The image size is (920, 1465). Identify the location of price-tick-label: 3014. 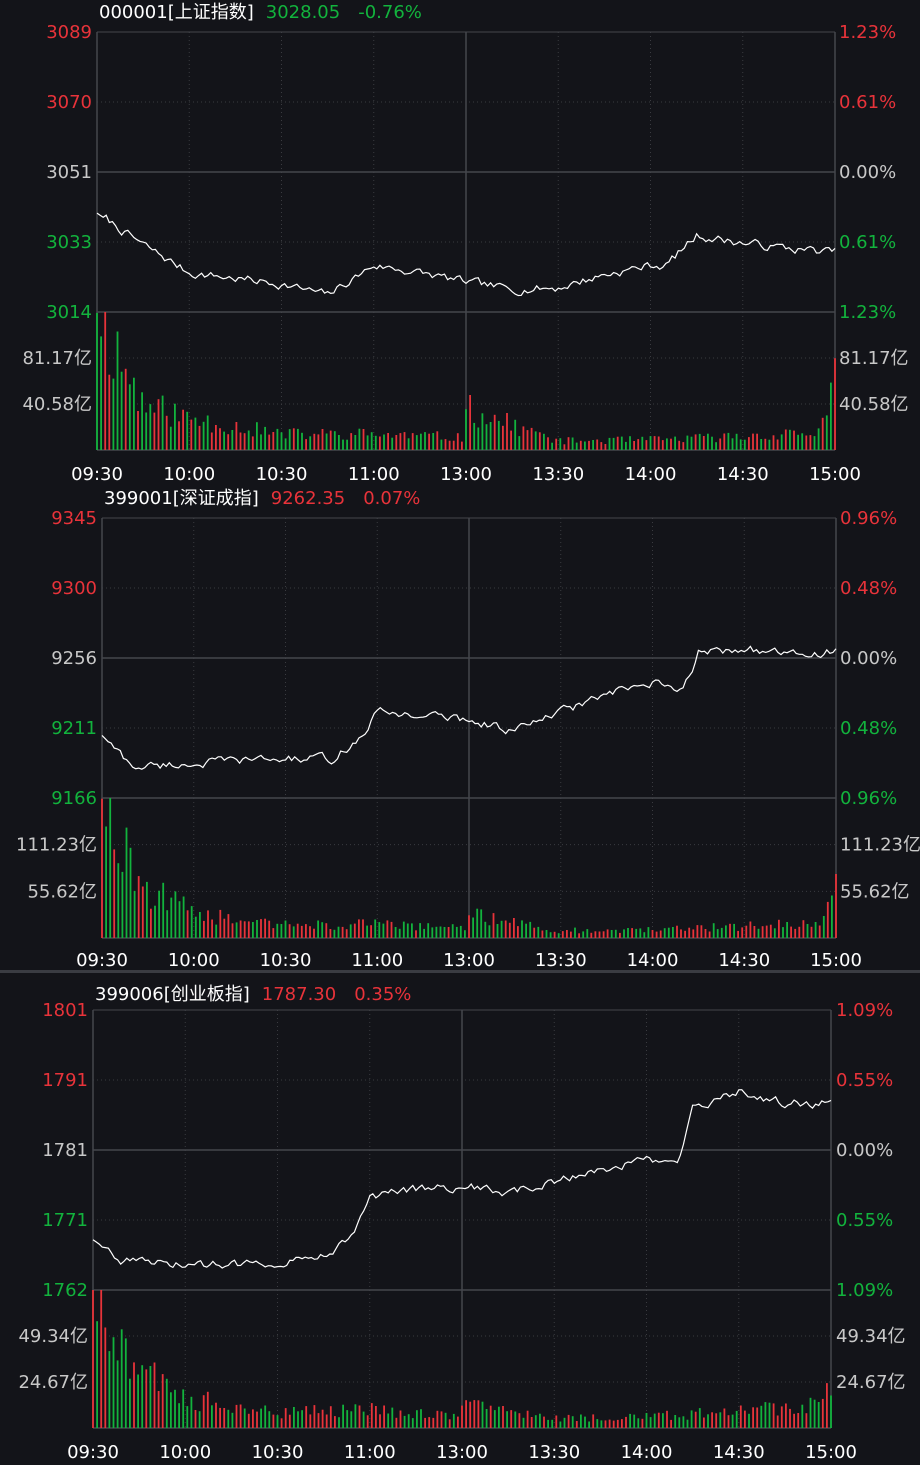
(69, 312).